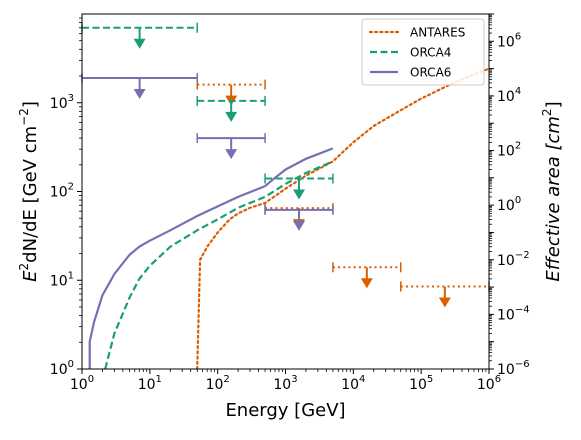 The width and height of the screenshot is (581, 440). Describe the element at coordinates (430, 53) in the screenshot. I see `legend-label-orca4: ORCA4` at that location.